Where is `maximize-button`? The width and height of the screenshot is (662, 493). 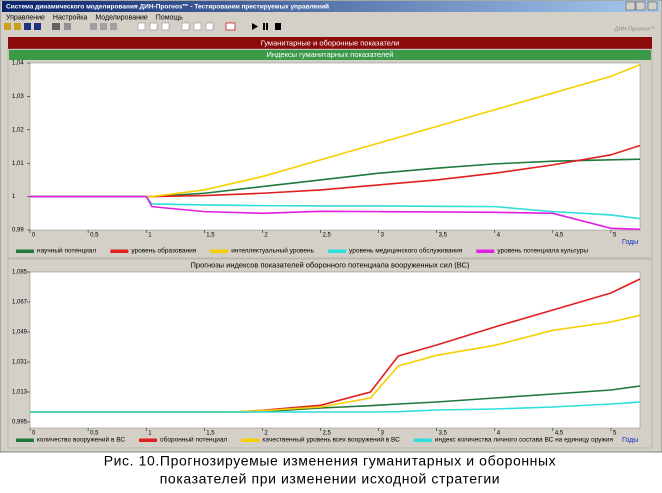 maximize-button is located at coordinates (640, 6).